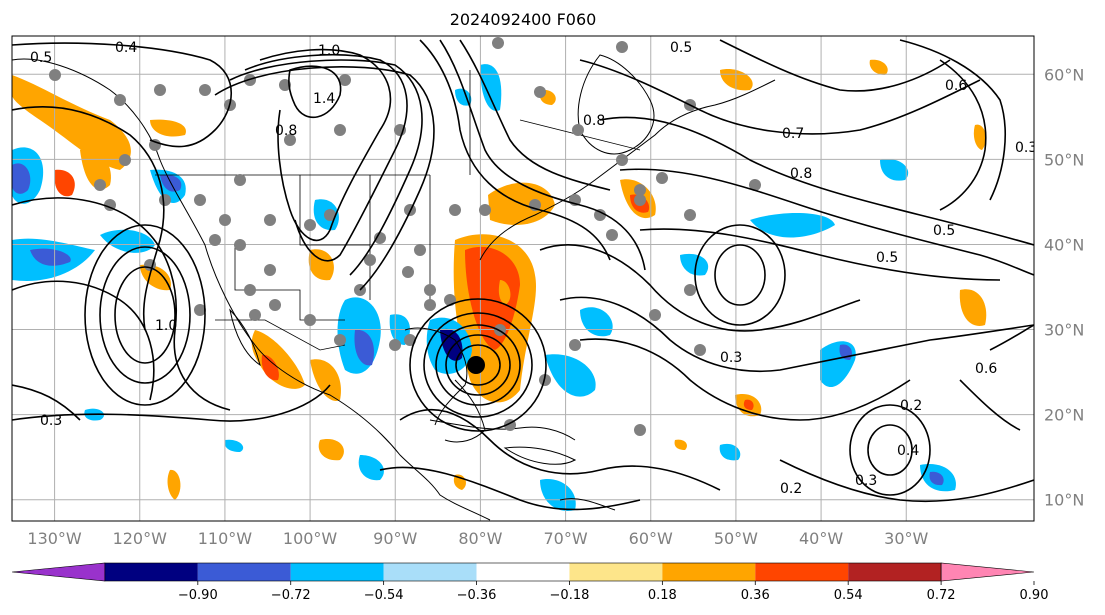  What do you see at coordinates (166, 326) in the screenshot?
I see `contour-label: 1.0` at bounding box center [166, 326].